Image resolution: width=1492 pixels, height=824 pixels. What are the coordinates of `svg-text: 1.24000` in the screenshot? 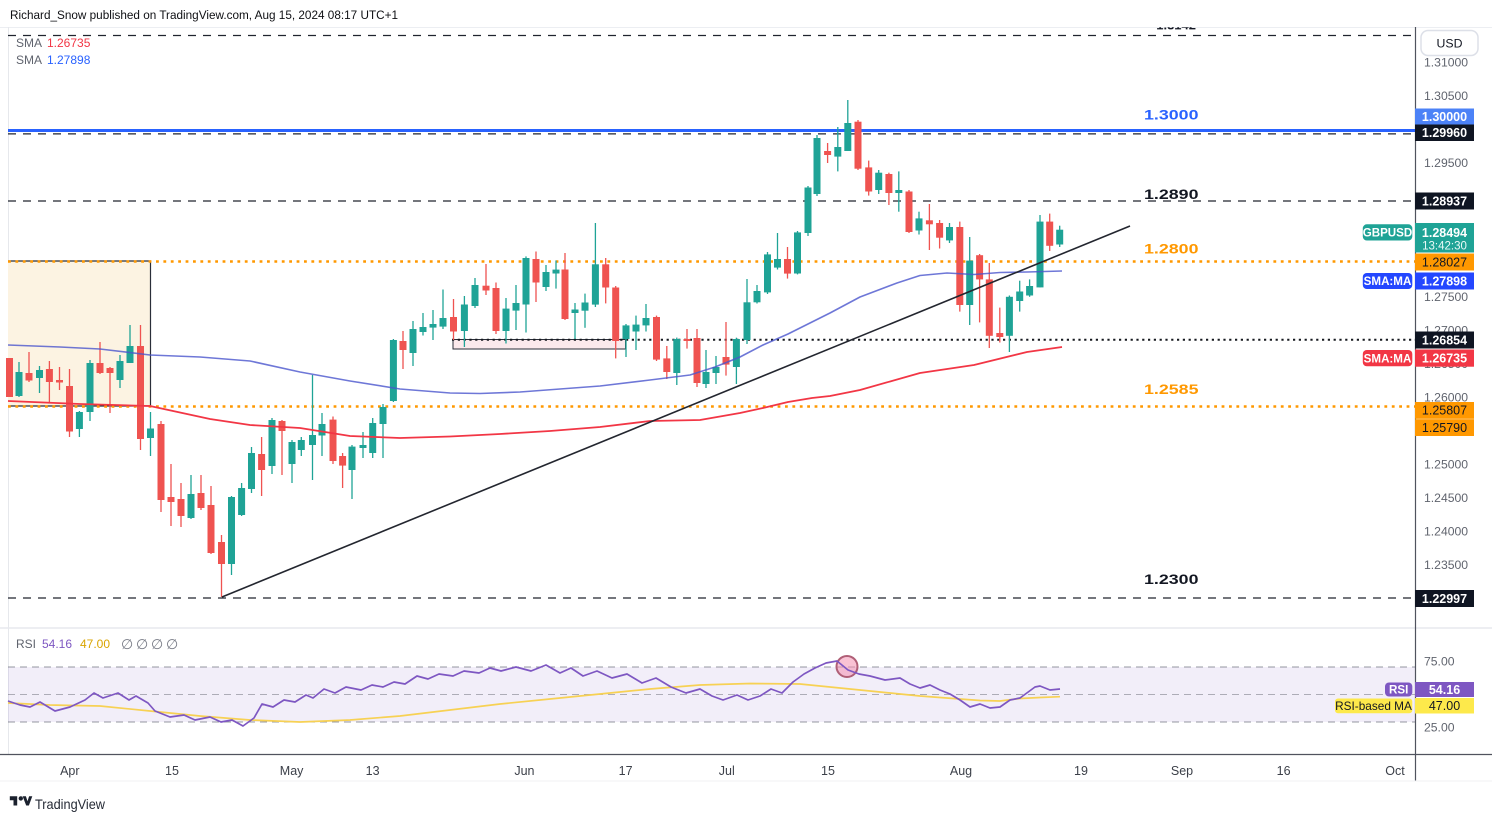 It's located at (1446, 531).